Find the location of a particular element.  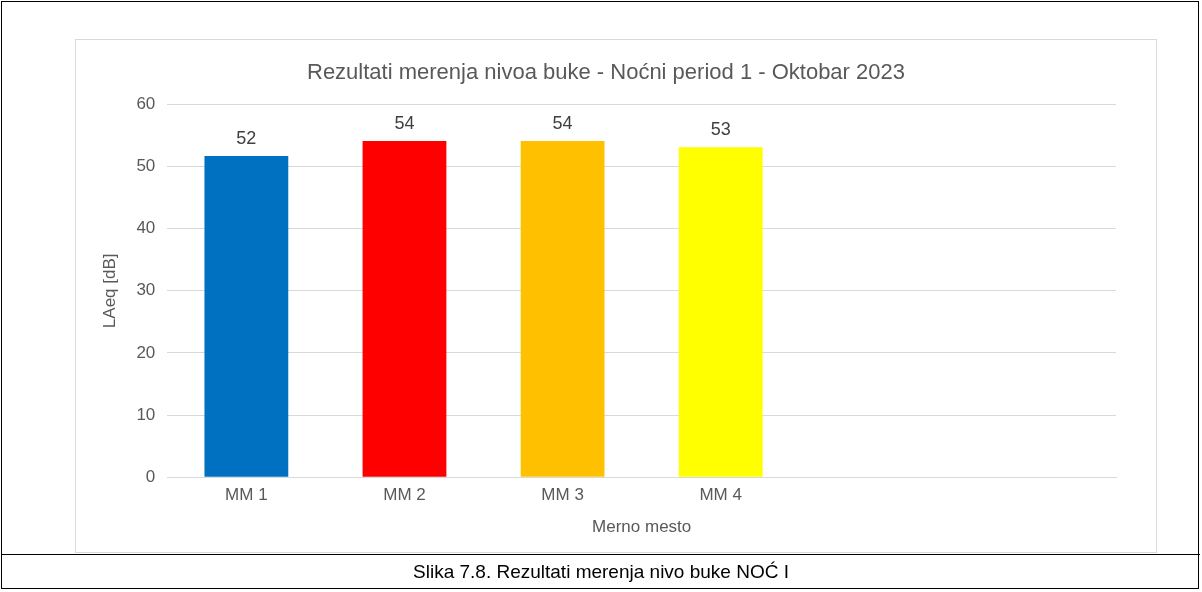

y-tick-label: 0 is located at coordinates (150, 476).